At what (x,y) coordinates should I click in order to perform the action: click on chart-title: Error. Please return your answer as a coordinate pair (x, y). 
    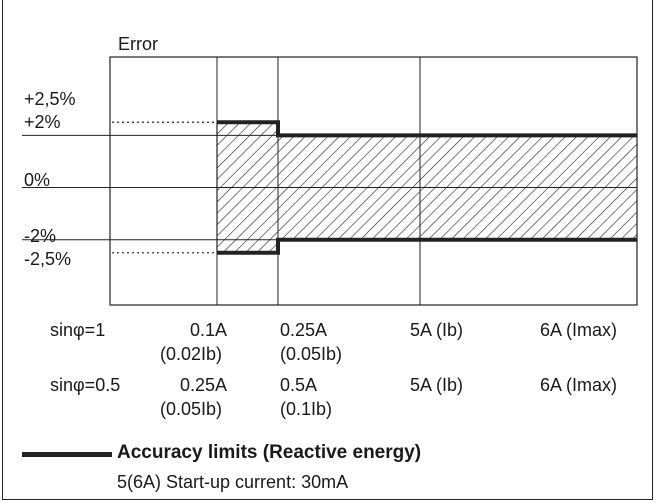
    Looking at the image, I should click on (138, 44).